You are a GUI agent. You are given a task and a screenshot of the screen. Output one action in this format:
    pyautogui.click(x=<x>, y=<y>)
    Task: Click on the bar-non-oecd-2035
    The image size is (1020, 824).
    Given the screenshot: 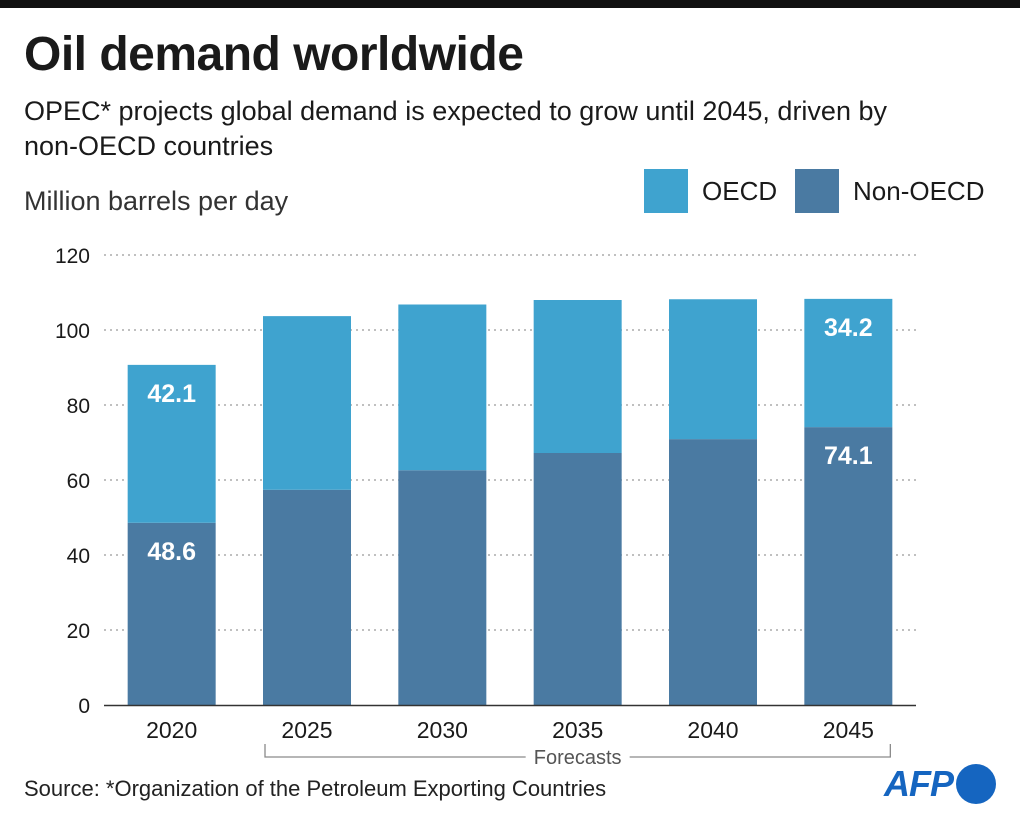 What is the action you would take?
    pyautogui.click(x=577, y=579)
    